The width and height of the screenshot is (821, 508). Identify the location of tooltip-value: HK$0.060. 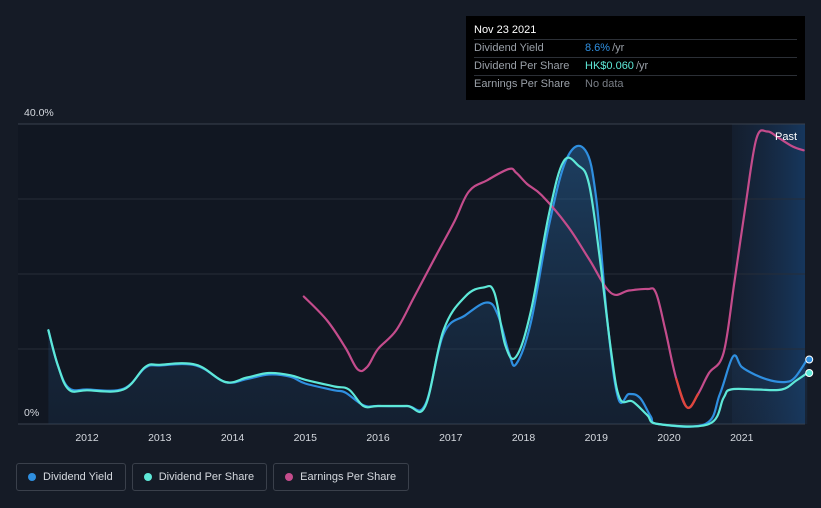
(609, 66).